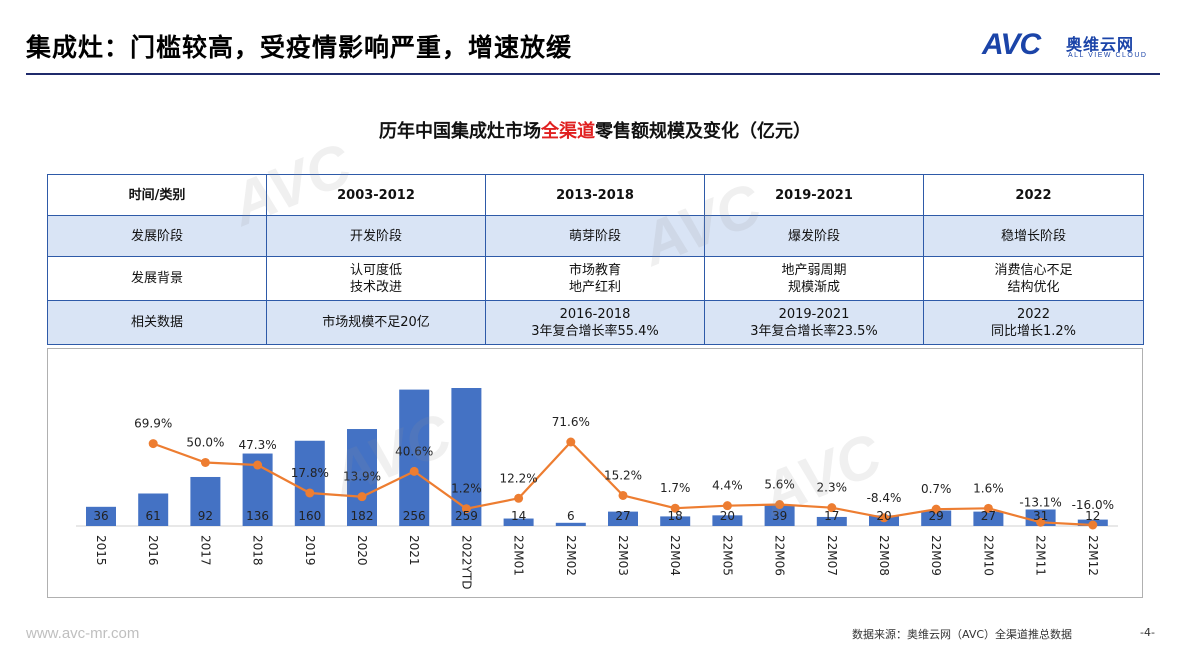 The height and width of the screenshot is (669, 1190). Describe the element at coordinates (1072, 48) in the screenshot. I see `avc-logo: AVC 奥维云网 ALL VIEW CLOUD` at that location.